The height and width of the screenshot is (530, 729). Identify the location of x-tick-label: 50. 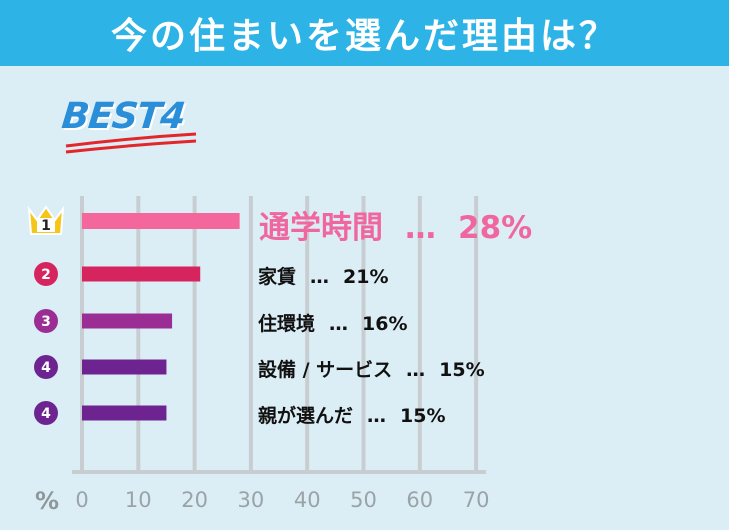
(363, 500).